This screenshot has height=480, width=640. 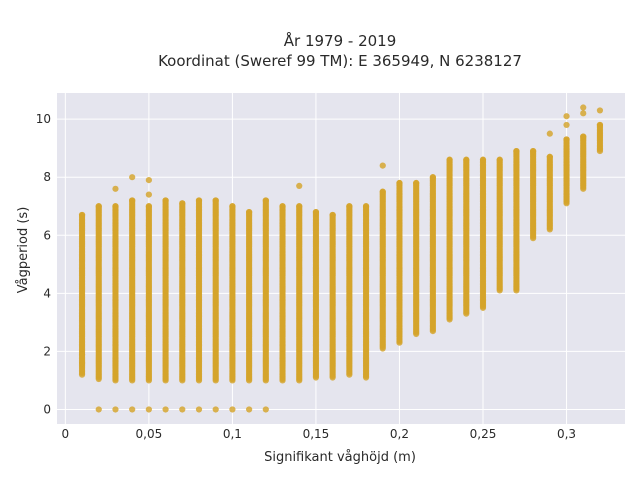 I want to click on y-tick-label: 4, so click(x=47, y=293).